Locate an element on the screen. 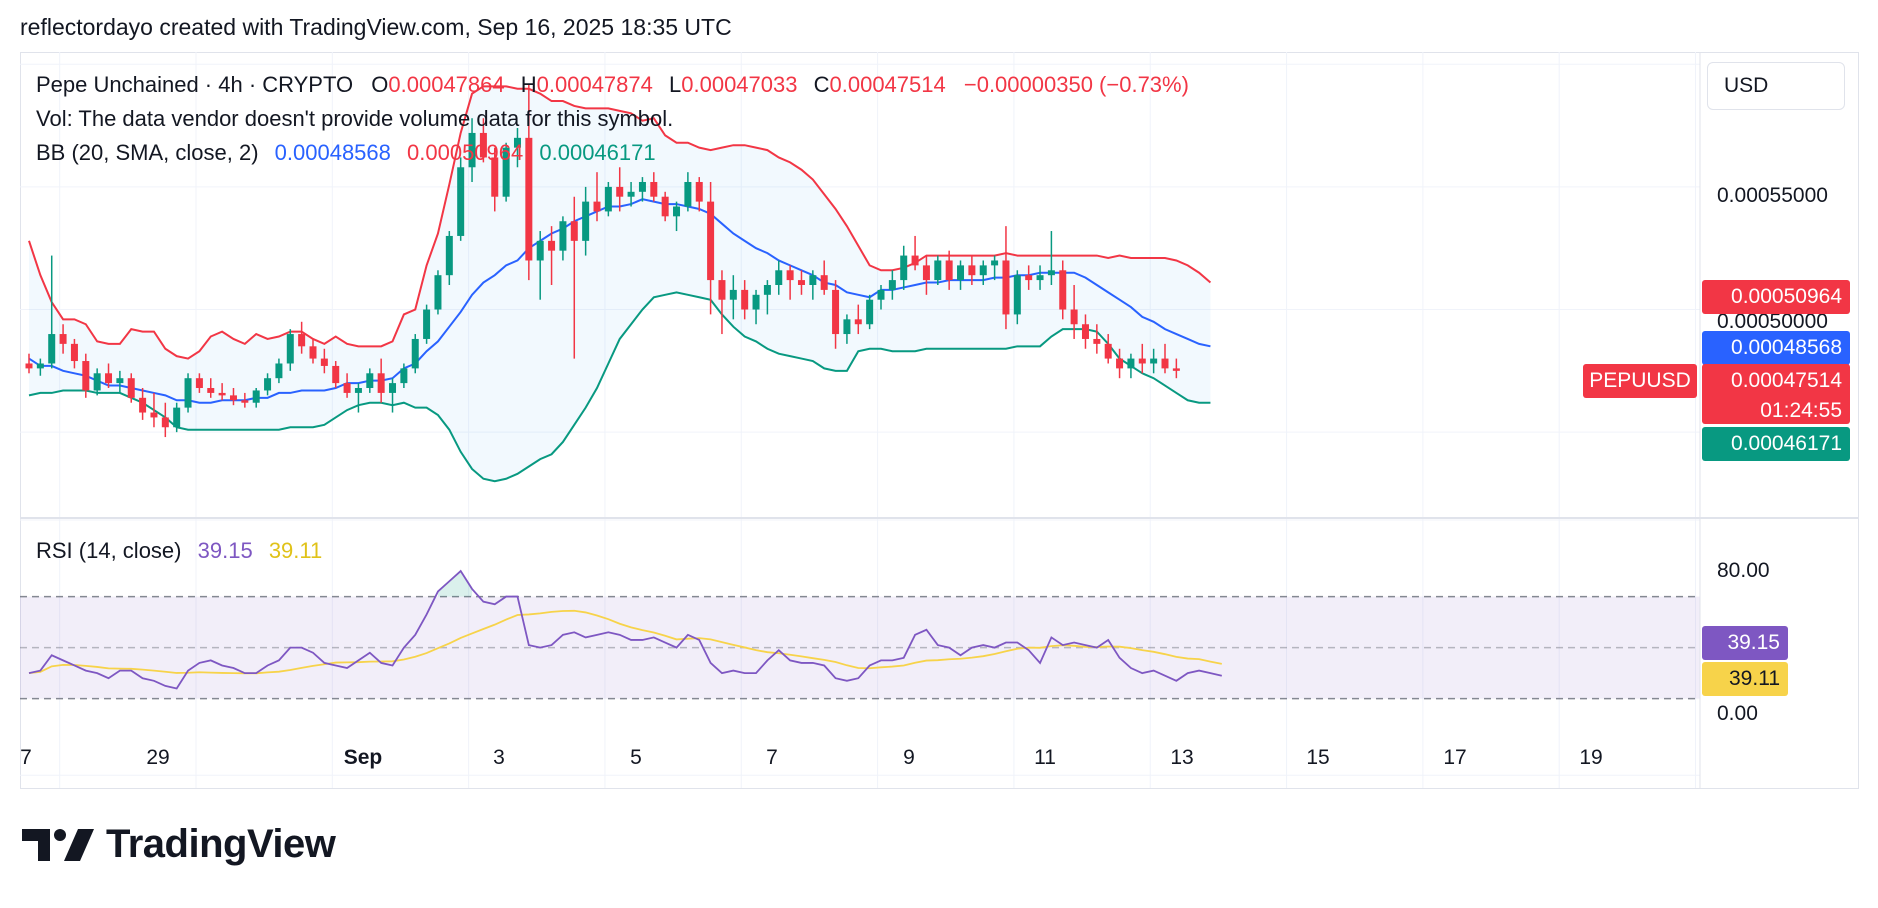  bb-upper-value: 0.00050964 is located at coordinates (465, 152).